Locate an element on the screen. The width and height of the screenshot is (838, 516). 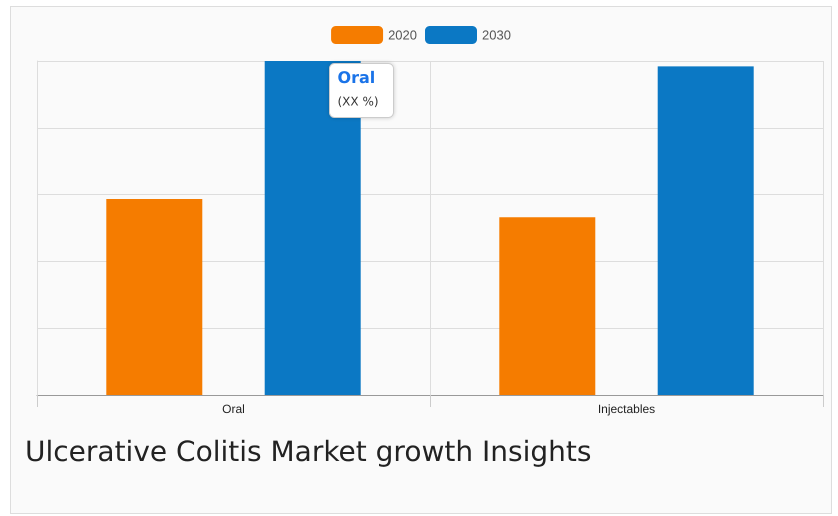
annotation: Oral is located at coordinates (357, 77).